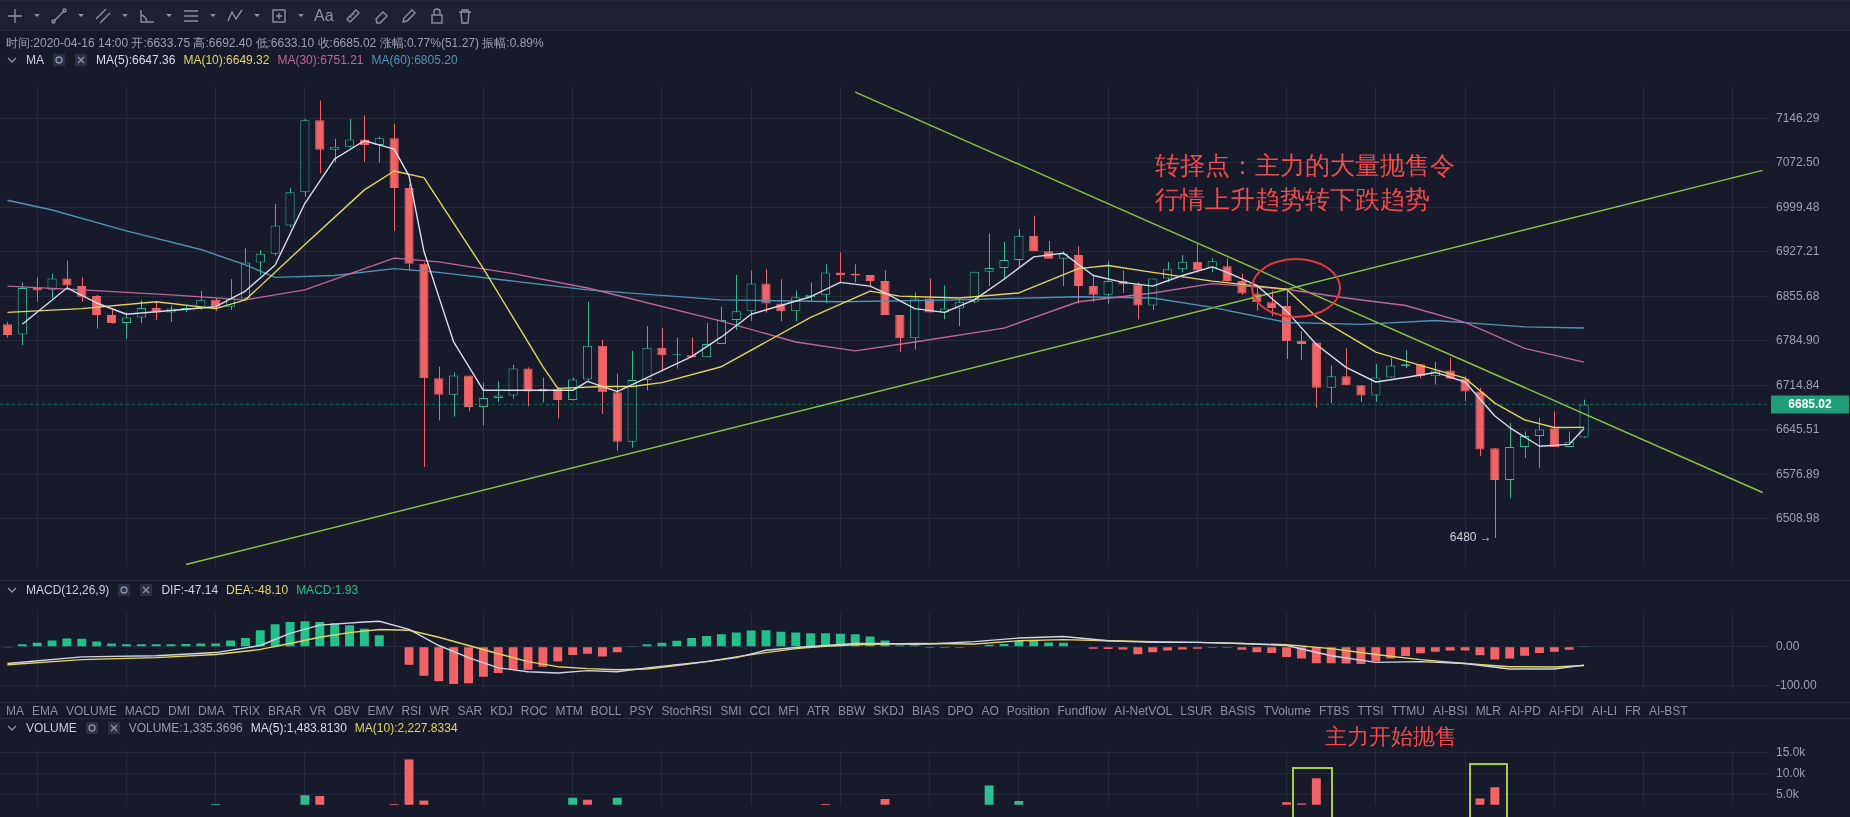 The image size is (1850, 817). What do you see at coordinates (818, 711) in the screenshot?
I see `text: ATR` at bounding box center [818, 711].